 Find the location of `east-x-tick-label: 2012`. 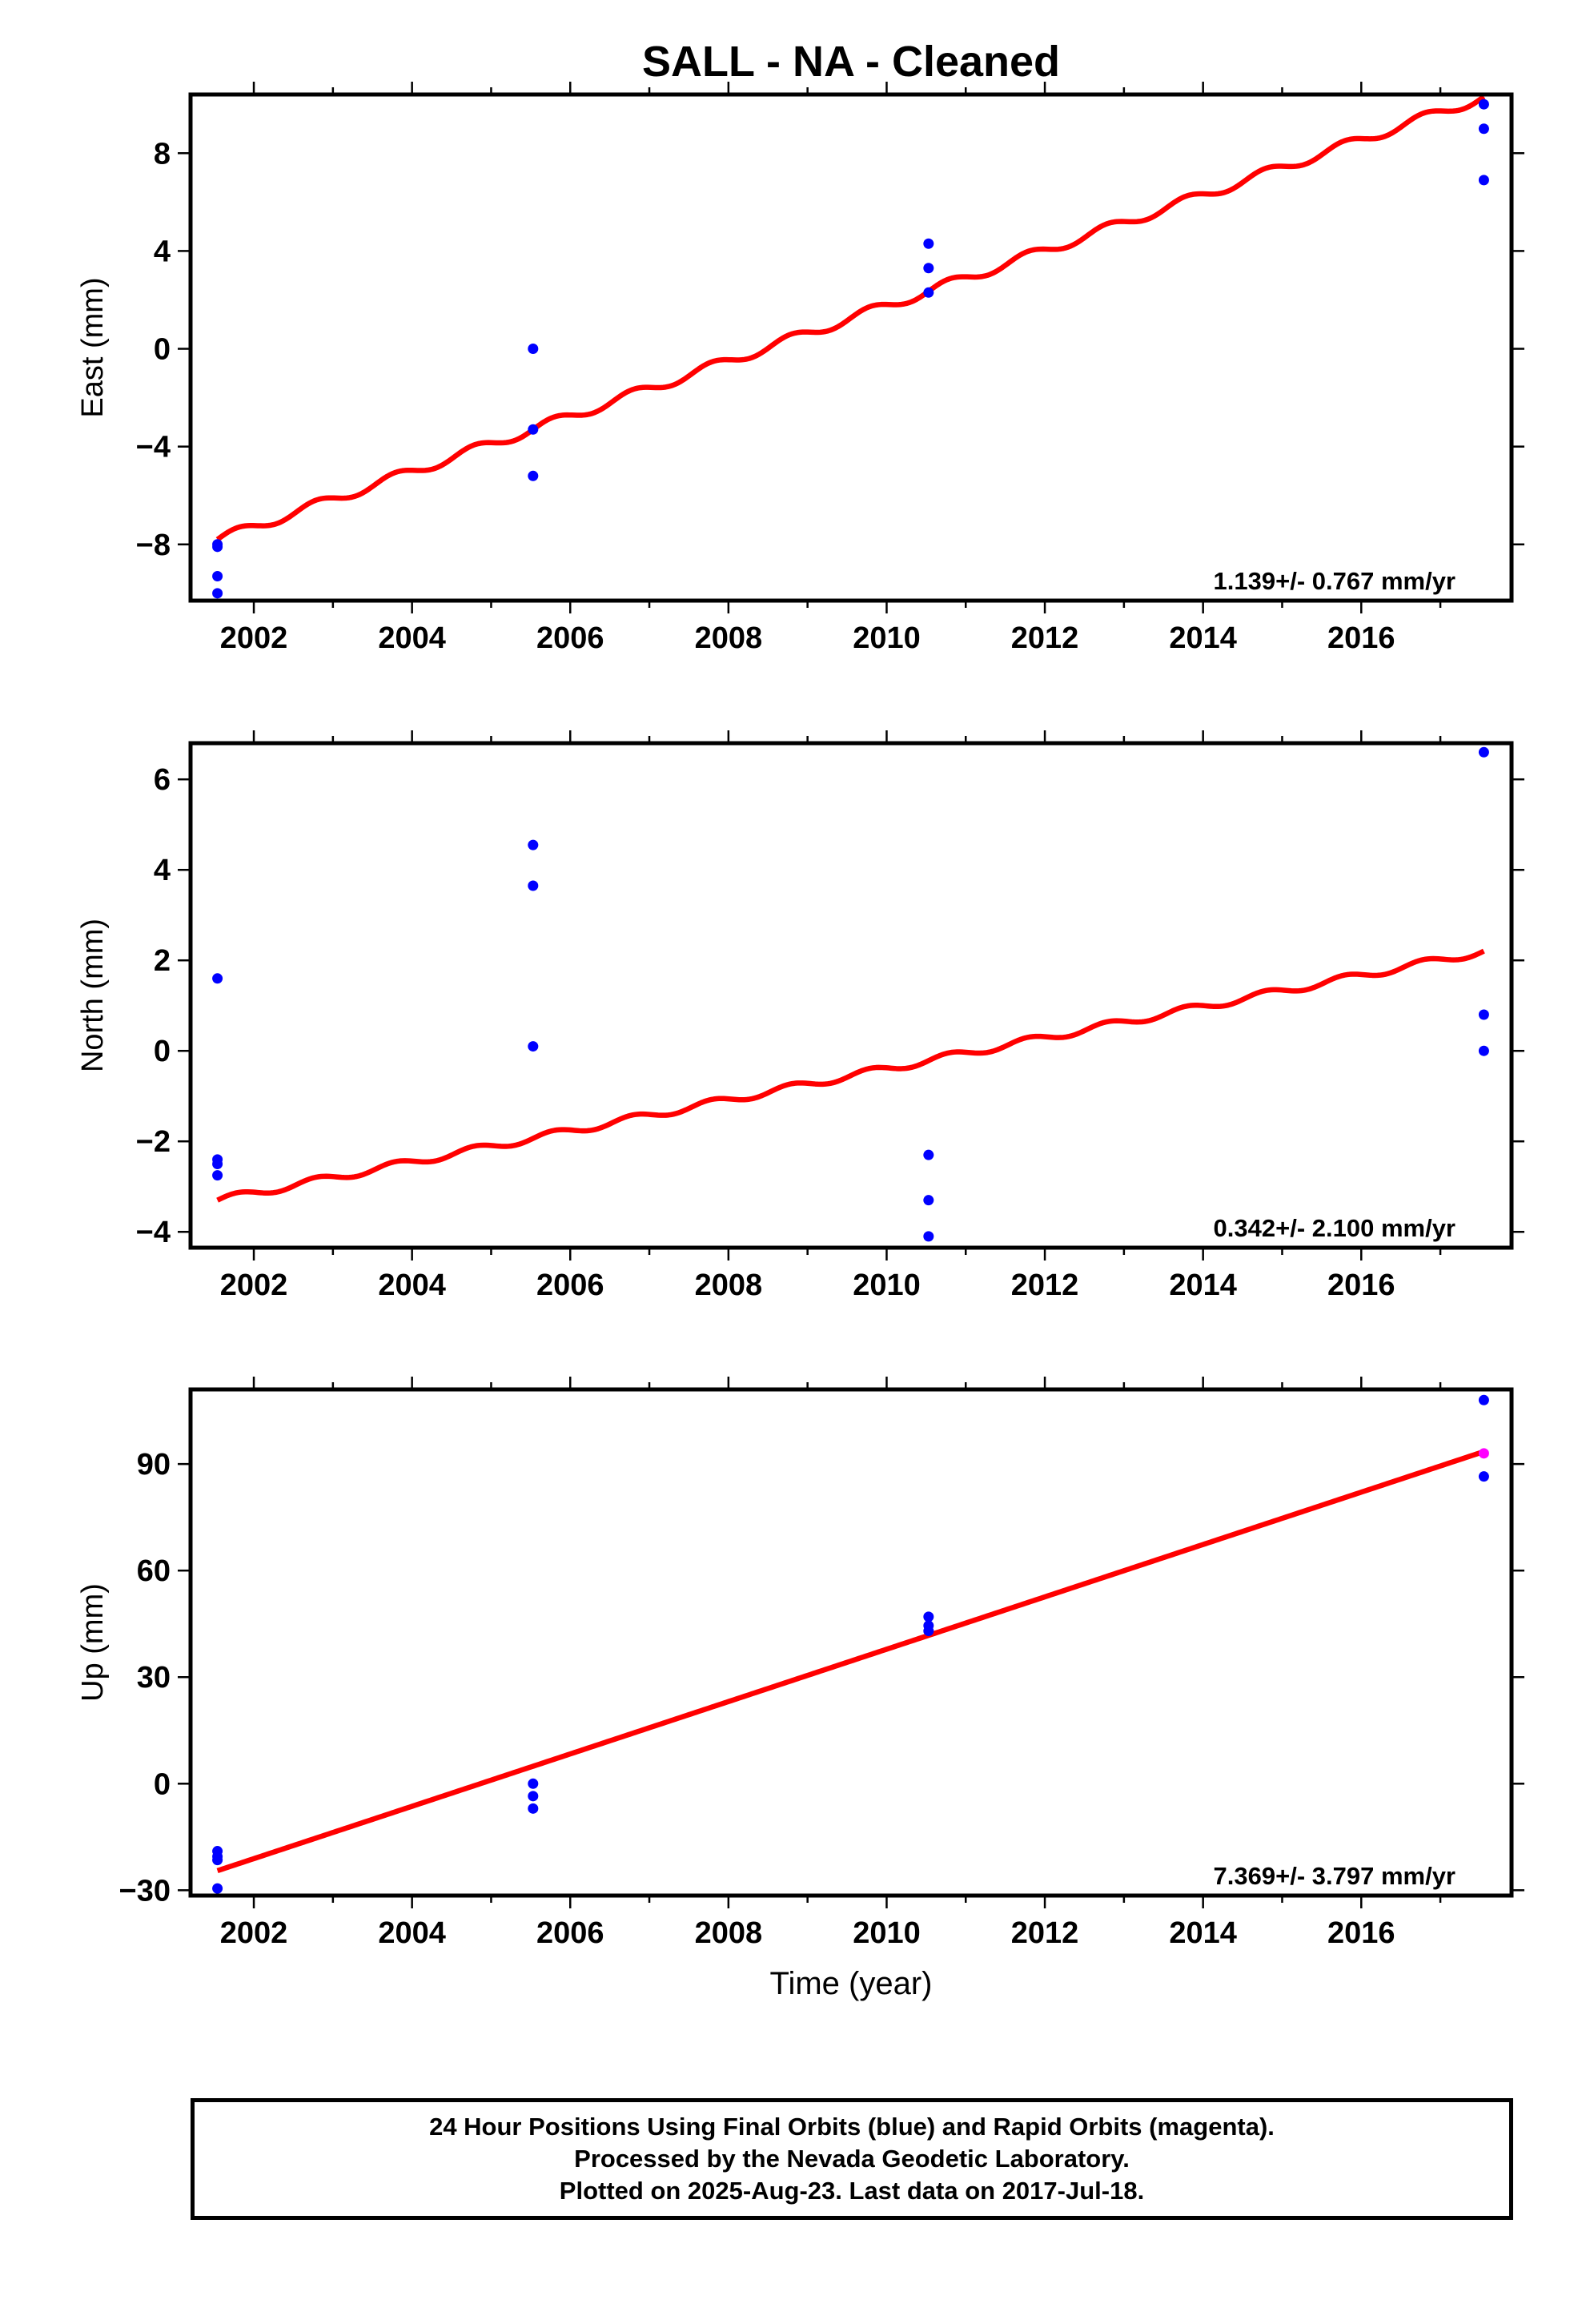

east-x-tick-label: 2012 is located at coordinates (1045, 638).